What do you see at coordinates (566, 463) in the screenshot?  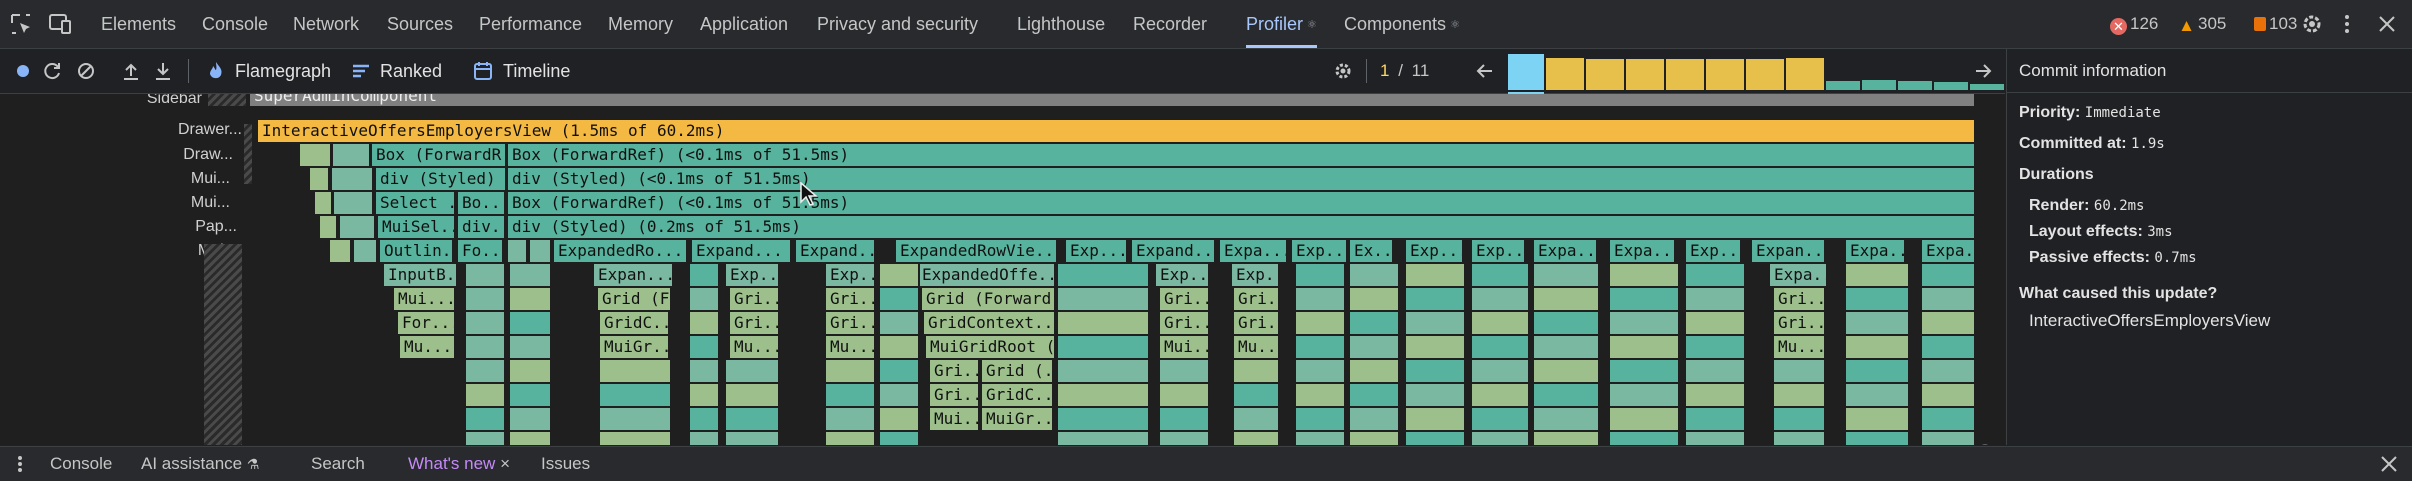 I see `drawer-tab-issues: Issues` at bounding box center [566, 463].